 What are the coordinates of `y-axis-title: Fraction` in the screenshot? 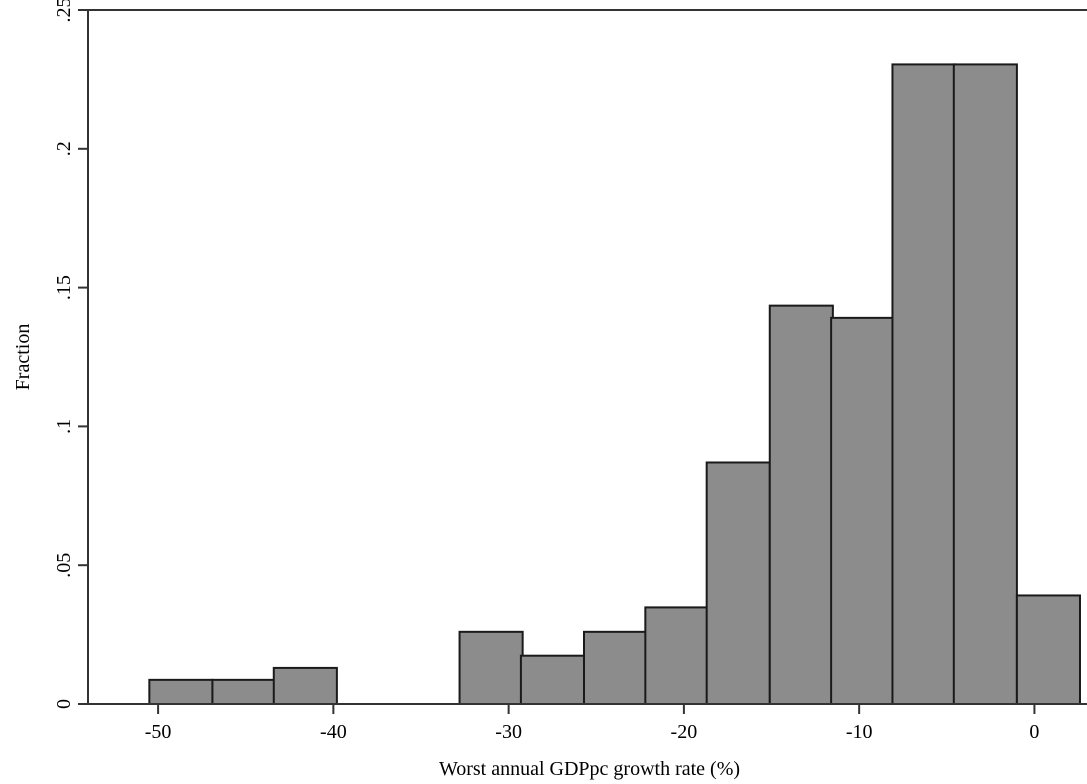 It's located at (23, 357).